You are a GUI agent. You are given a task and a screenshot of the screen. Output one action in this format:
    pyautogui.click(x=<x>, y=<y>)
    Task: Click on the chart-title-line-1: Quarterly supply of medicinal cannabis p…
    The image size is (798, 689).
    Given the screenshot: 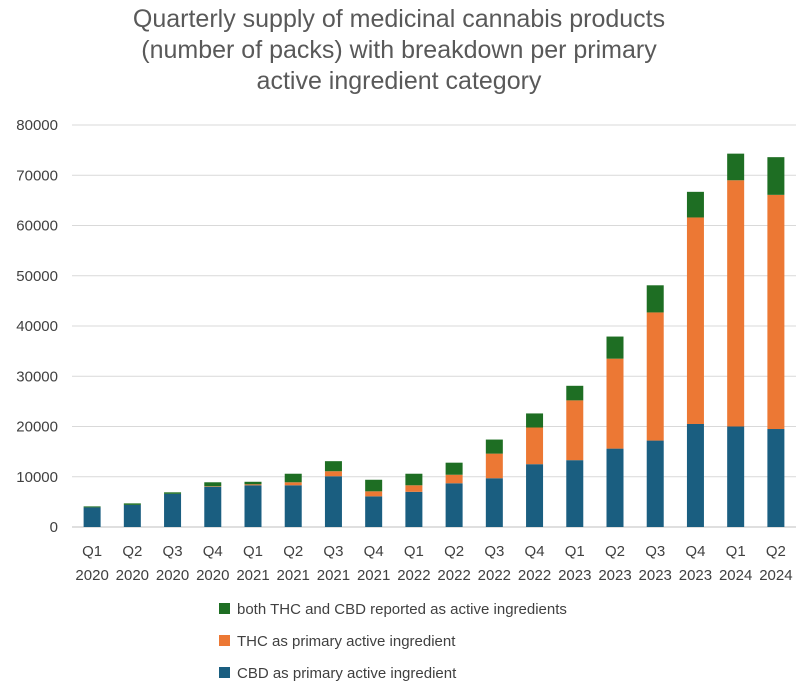 What is the action you would take?
    pyautogui.click(x=399, y=19)
    